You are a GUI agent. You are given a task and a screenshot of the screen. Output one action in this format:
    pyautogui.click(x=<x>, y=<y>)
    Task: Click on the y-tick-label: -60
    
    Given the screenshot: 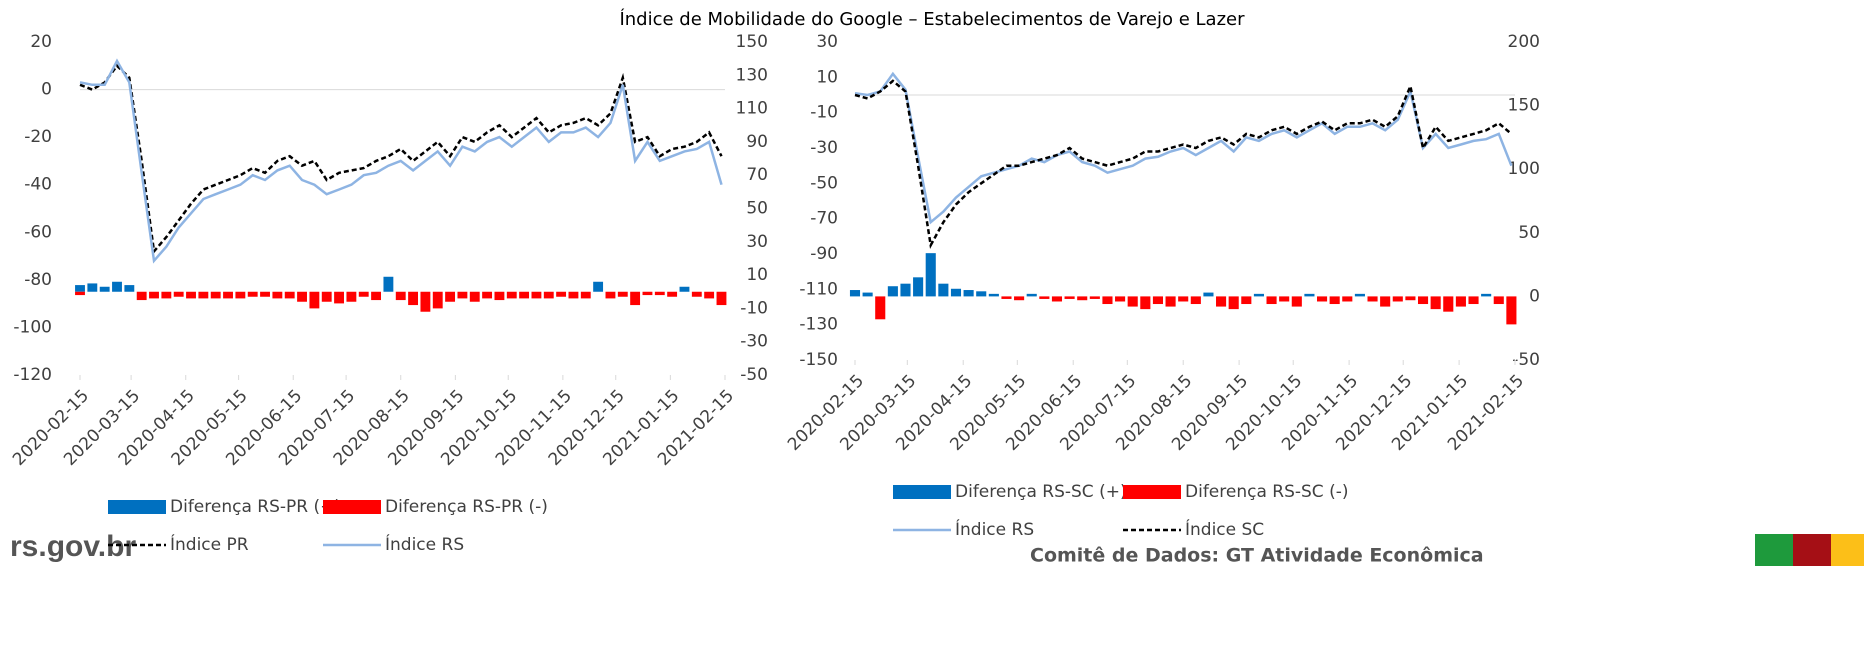 What is the action you would take?
    pyautogui.click(x=38, y=232)
    